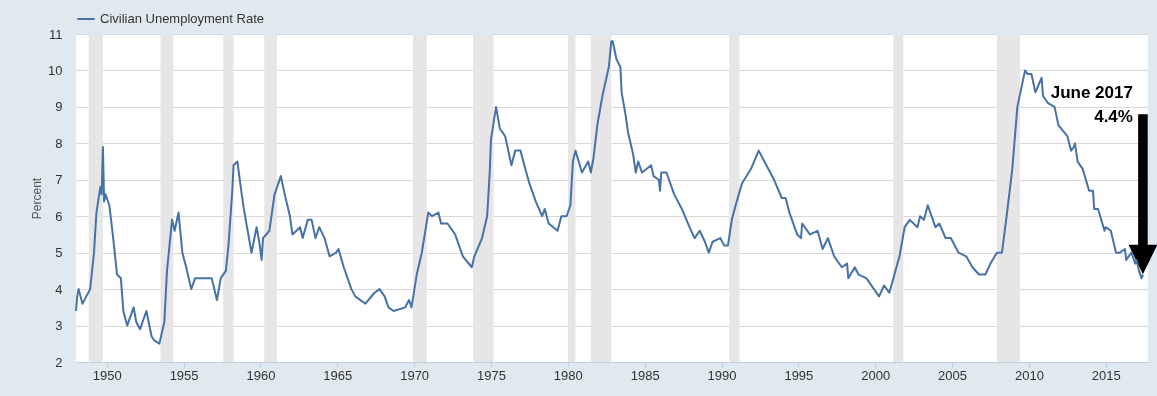 Image resolution: width=1157 pixels, height=396 pixels. What do you see at coordinates (1029, 375) in the screenshot?
I see `x-tick-label: 2010` at bounding box center [1029, 375].